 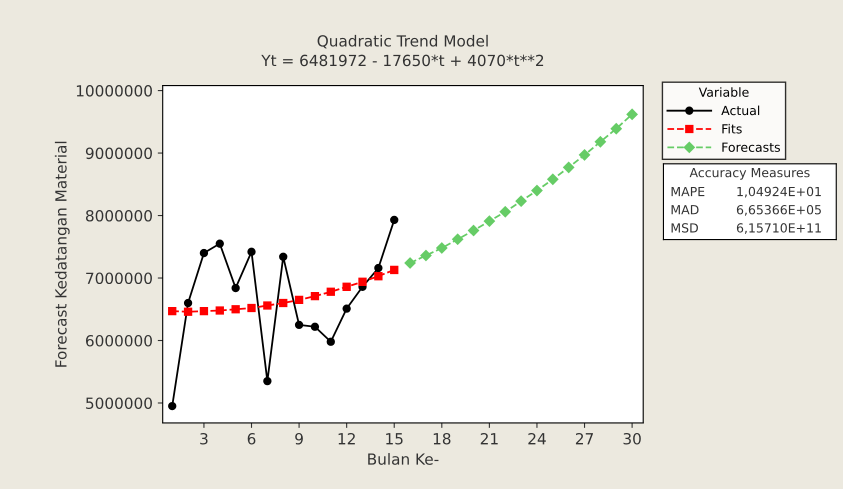 I want to click on text: MAPE, so click(x=688, y=191).